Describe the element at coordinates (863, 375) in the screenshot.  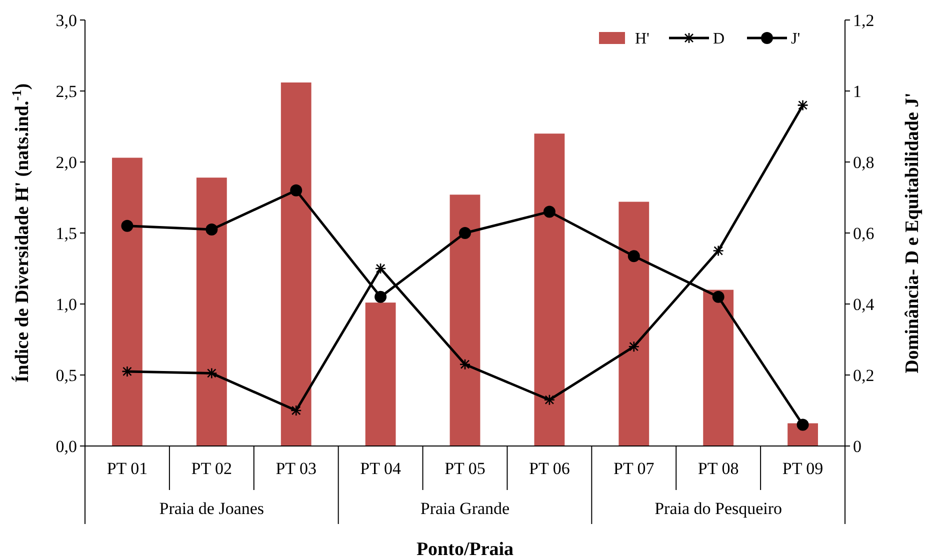
I see `y2-tick-label: 0,2` at that location.